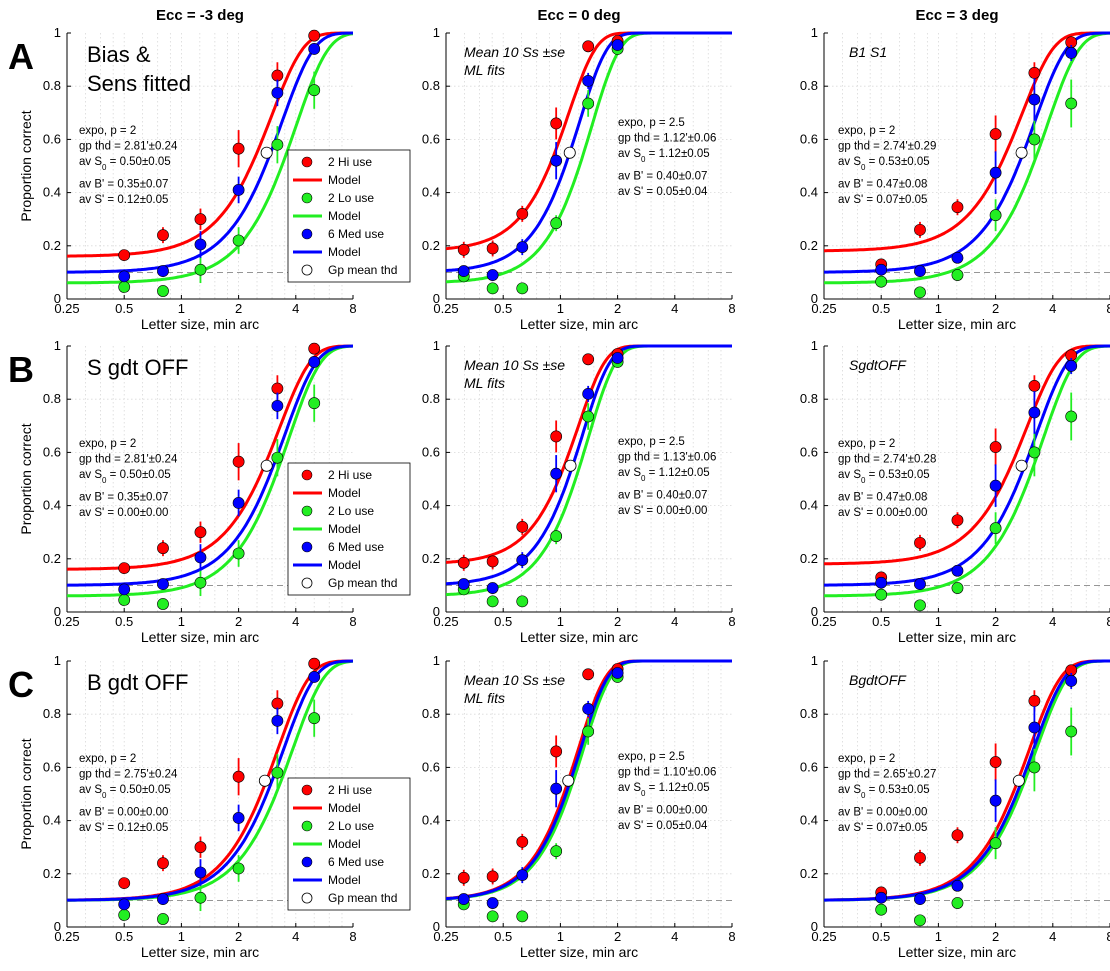 The height and width of the screenshot is (971, 1110). Describe the element at coordinates (866, 759) in the screenshot. I see `stats-line: expo, p = 2` at that location.